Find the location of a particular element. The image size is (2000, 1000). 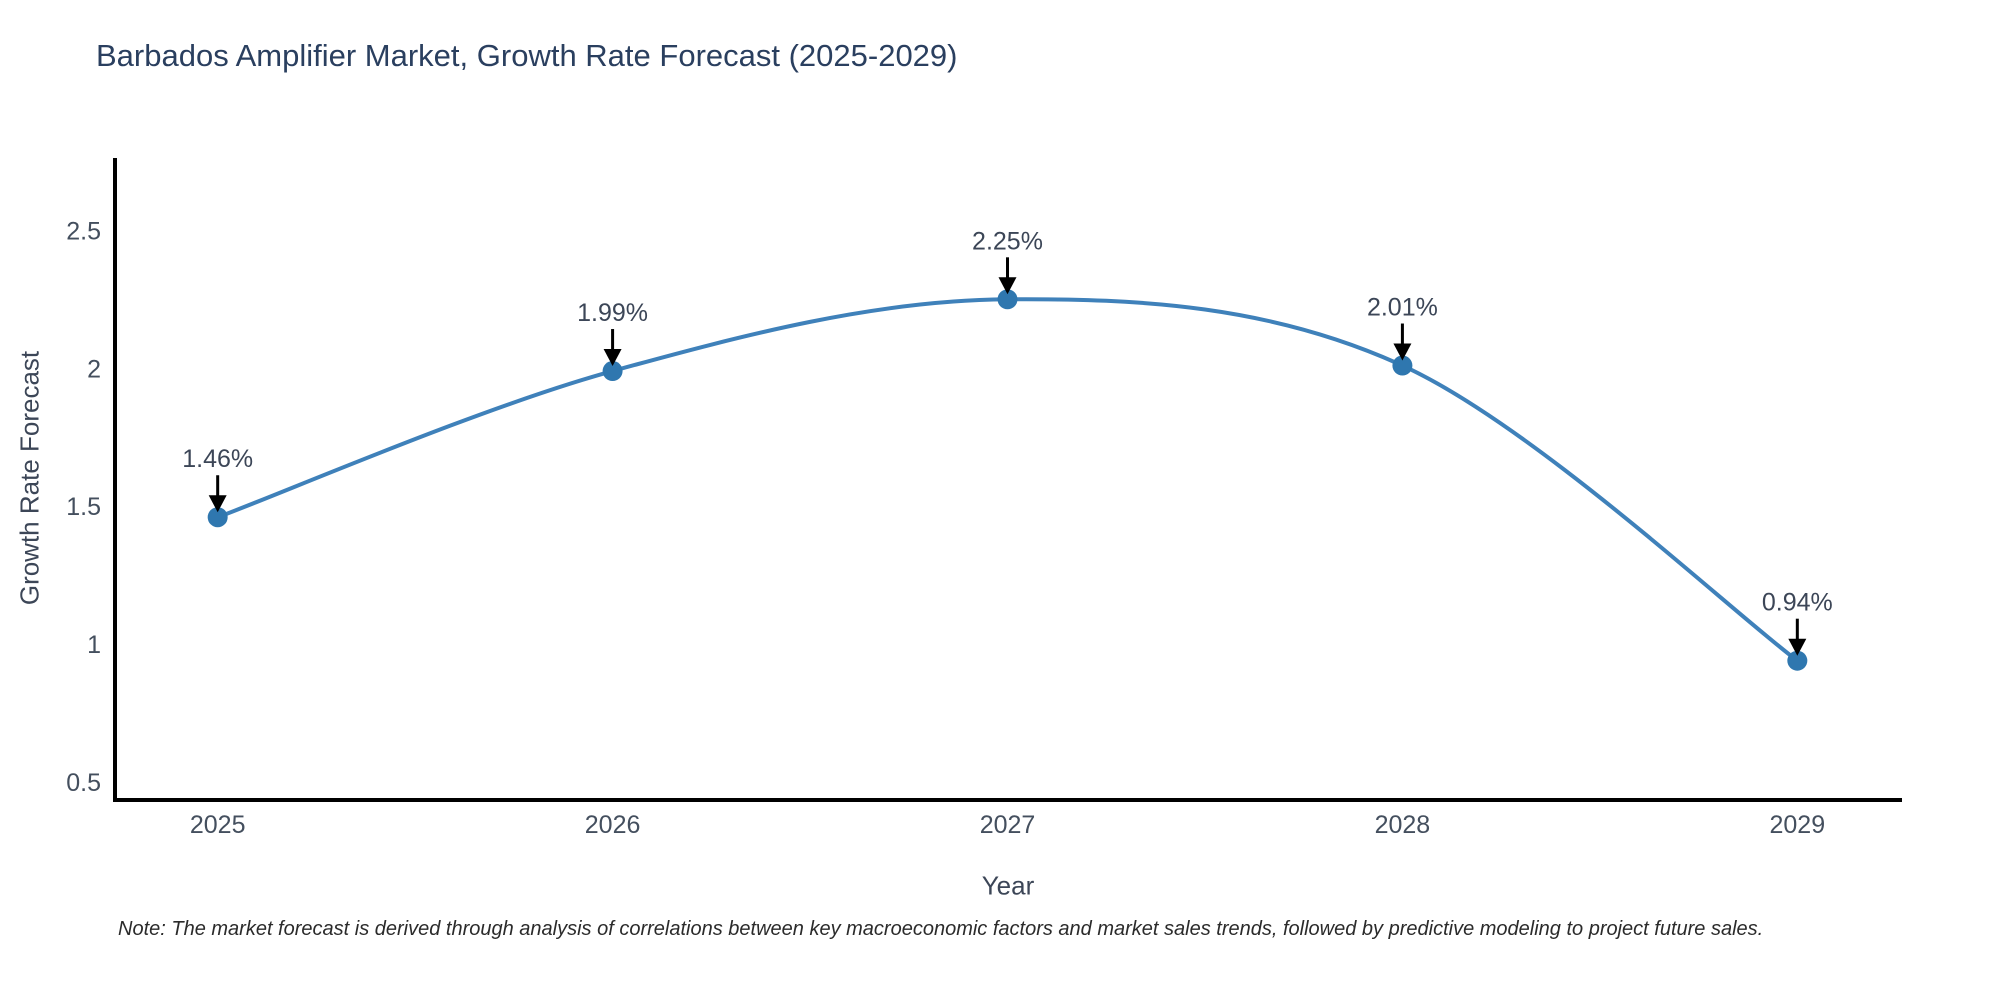

x-tick-label: 2026 is located at coordinates (613, 825).